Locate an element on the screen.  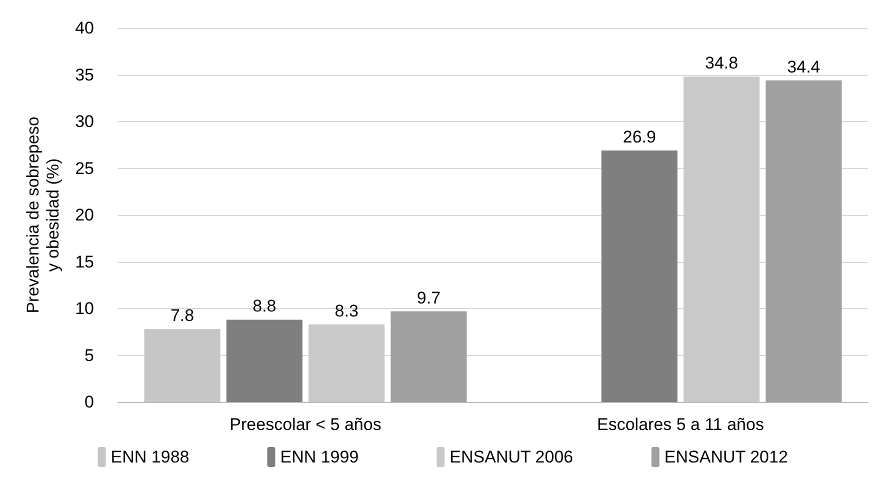
y-tick-label: 0 is located at coordinates (89, 402).